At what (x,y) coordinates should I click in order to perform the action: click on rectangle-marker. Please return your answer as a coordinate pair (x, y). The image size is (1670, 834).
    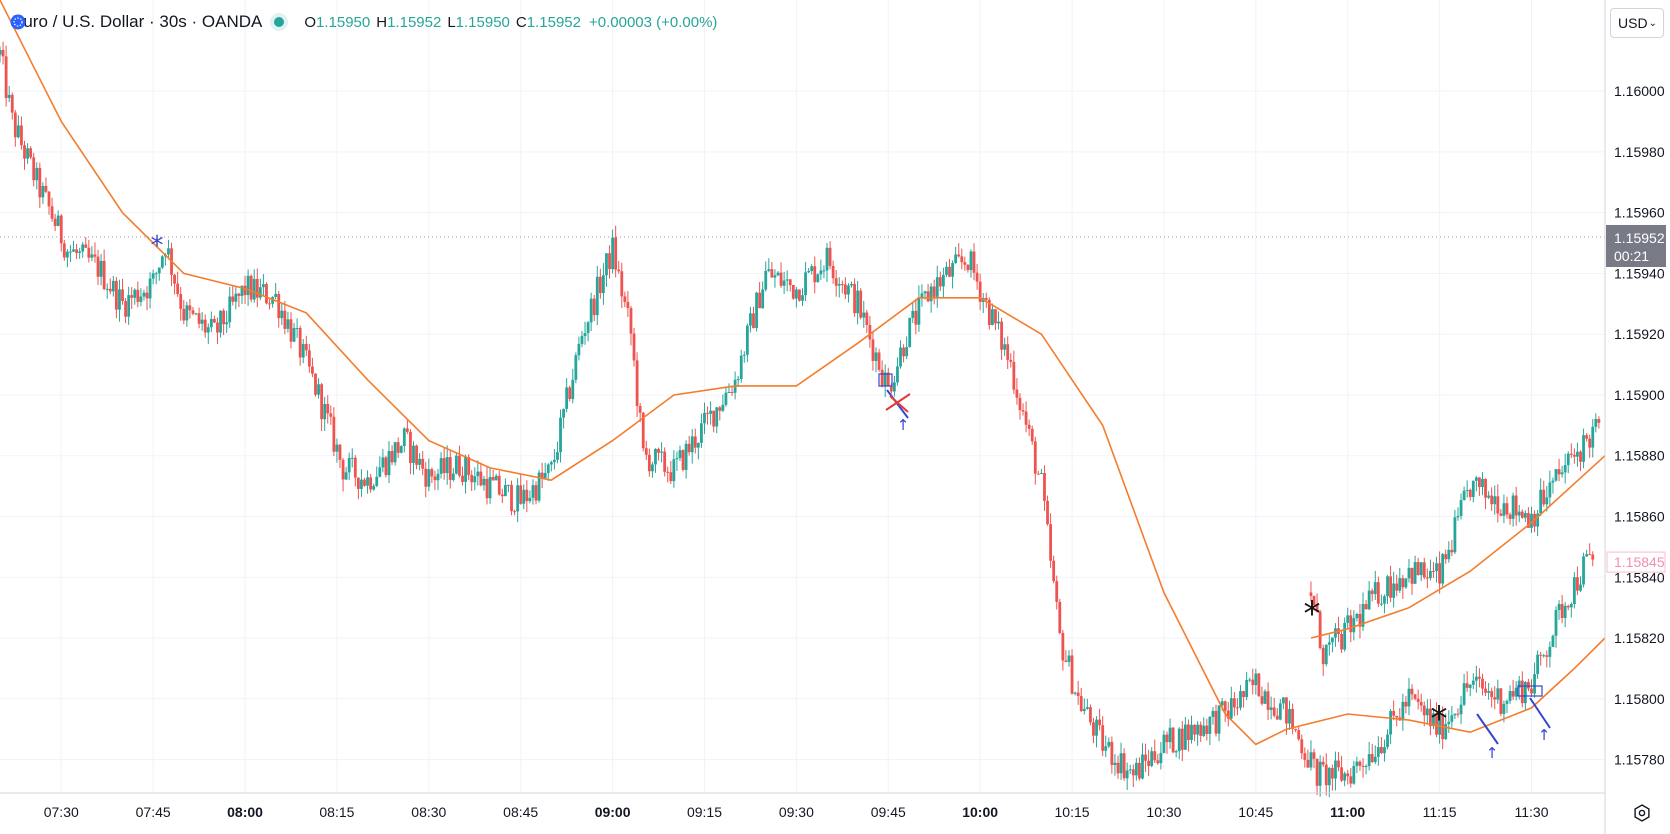
    Looking at the image, I should click on (1530, 691).